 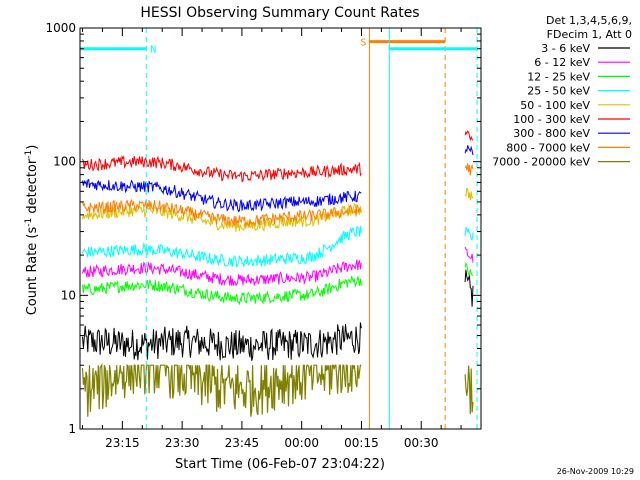 What do you see at coordinates (60, 28) in the screenshot?
I see `y-tick-label: 1000` at bounding box center [60, 28].